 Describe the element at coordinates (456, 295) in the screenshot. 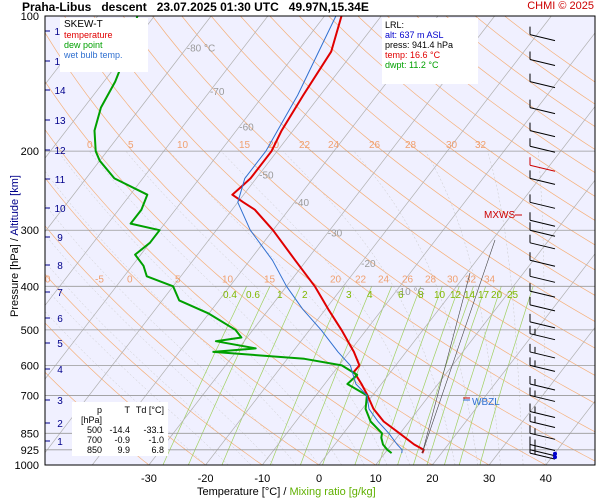

I see `mixing-ratio-label: 12` at that location.